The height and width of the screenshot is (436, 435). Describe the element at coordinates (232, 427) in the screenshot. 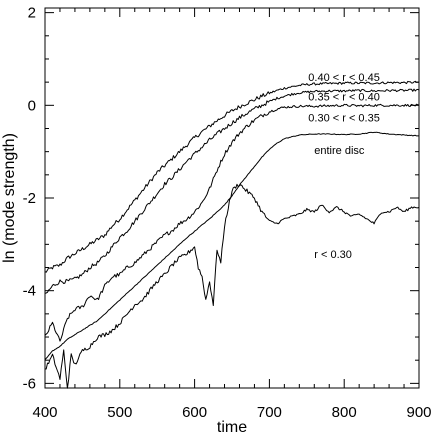

I see `x-axis-label: time` at that location.